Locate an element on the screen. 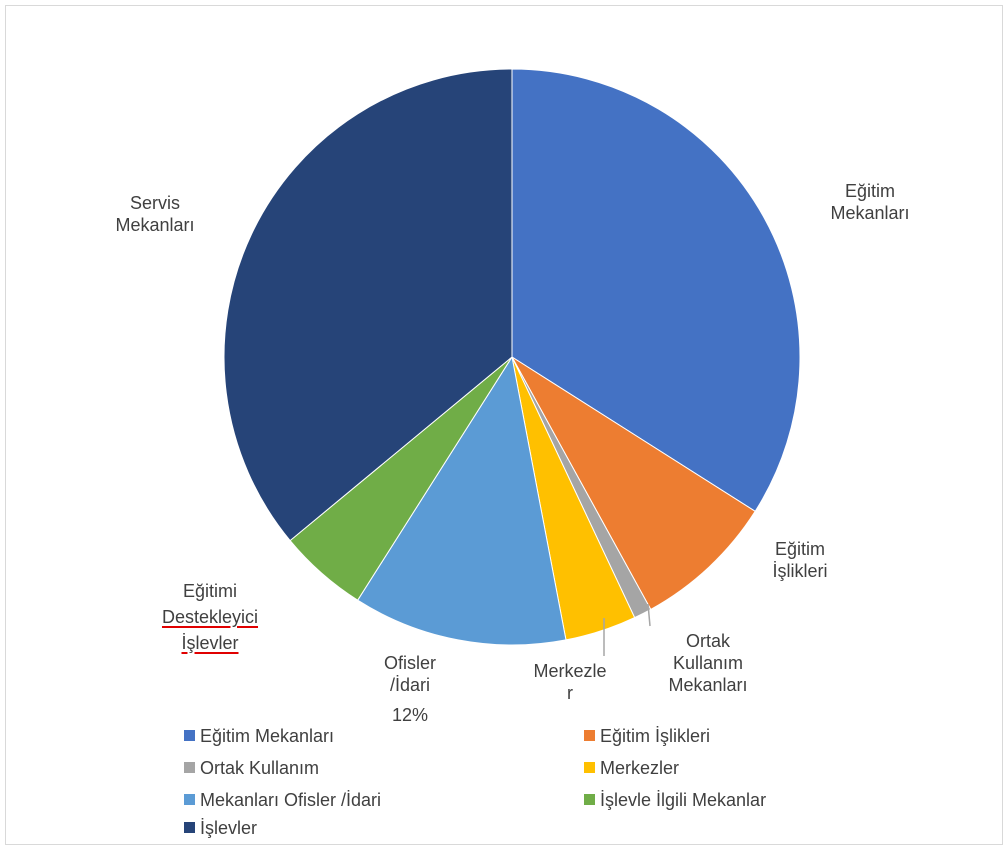 The image size is (1008, 845). legend-item: İşlevle İlgili Mekanlar is located at coordinates (675, 800).